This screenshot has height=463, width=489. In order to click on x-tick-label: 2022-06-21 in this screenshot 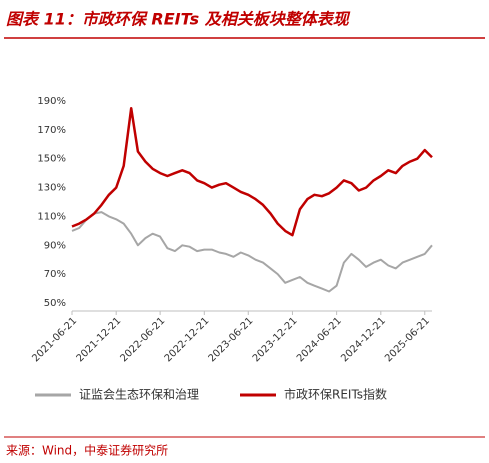, I will do `click(142, 339)`.